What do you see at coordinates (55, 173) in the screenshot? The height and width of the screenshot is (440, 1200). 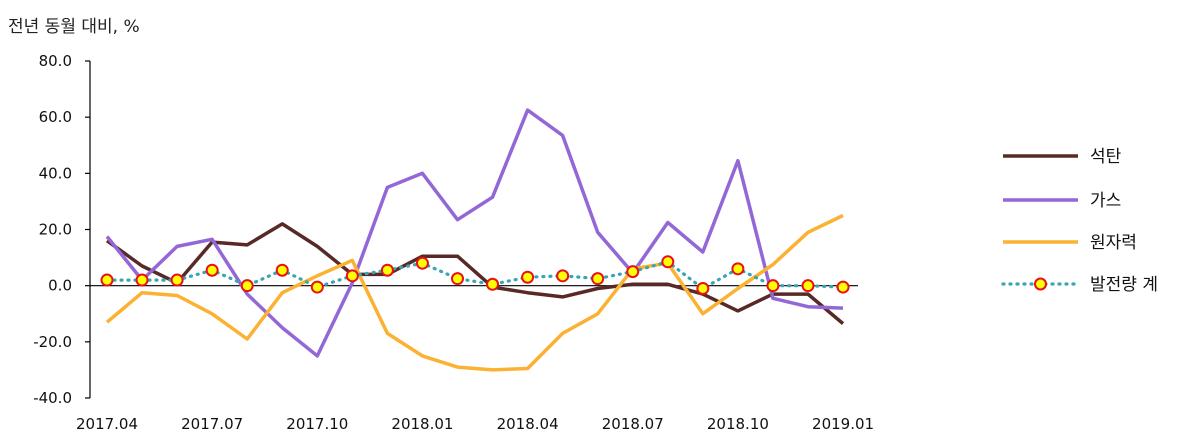 I see `y-tick-label: 40.0` at bounding box center [55, 173].